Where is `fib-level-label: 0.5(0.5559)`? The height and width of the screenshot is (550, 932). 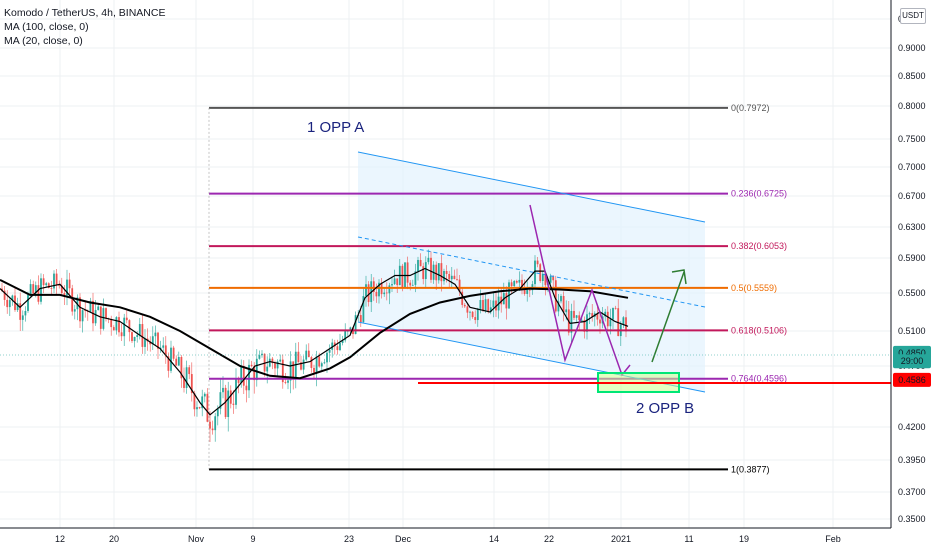
fib-level-label: 0.5(0.5559) is located at coordinates (754, 288).